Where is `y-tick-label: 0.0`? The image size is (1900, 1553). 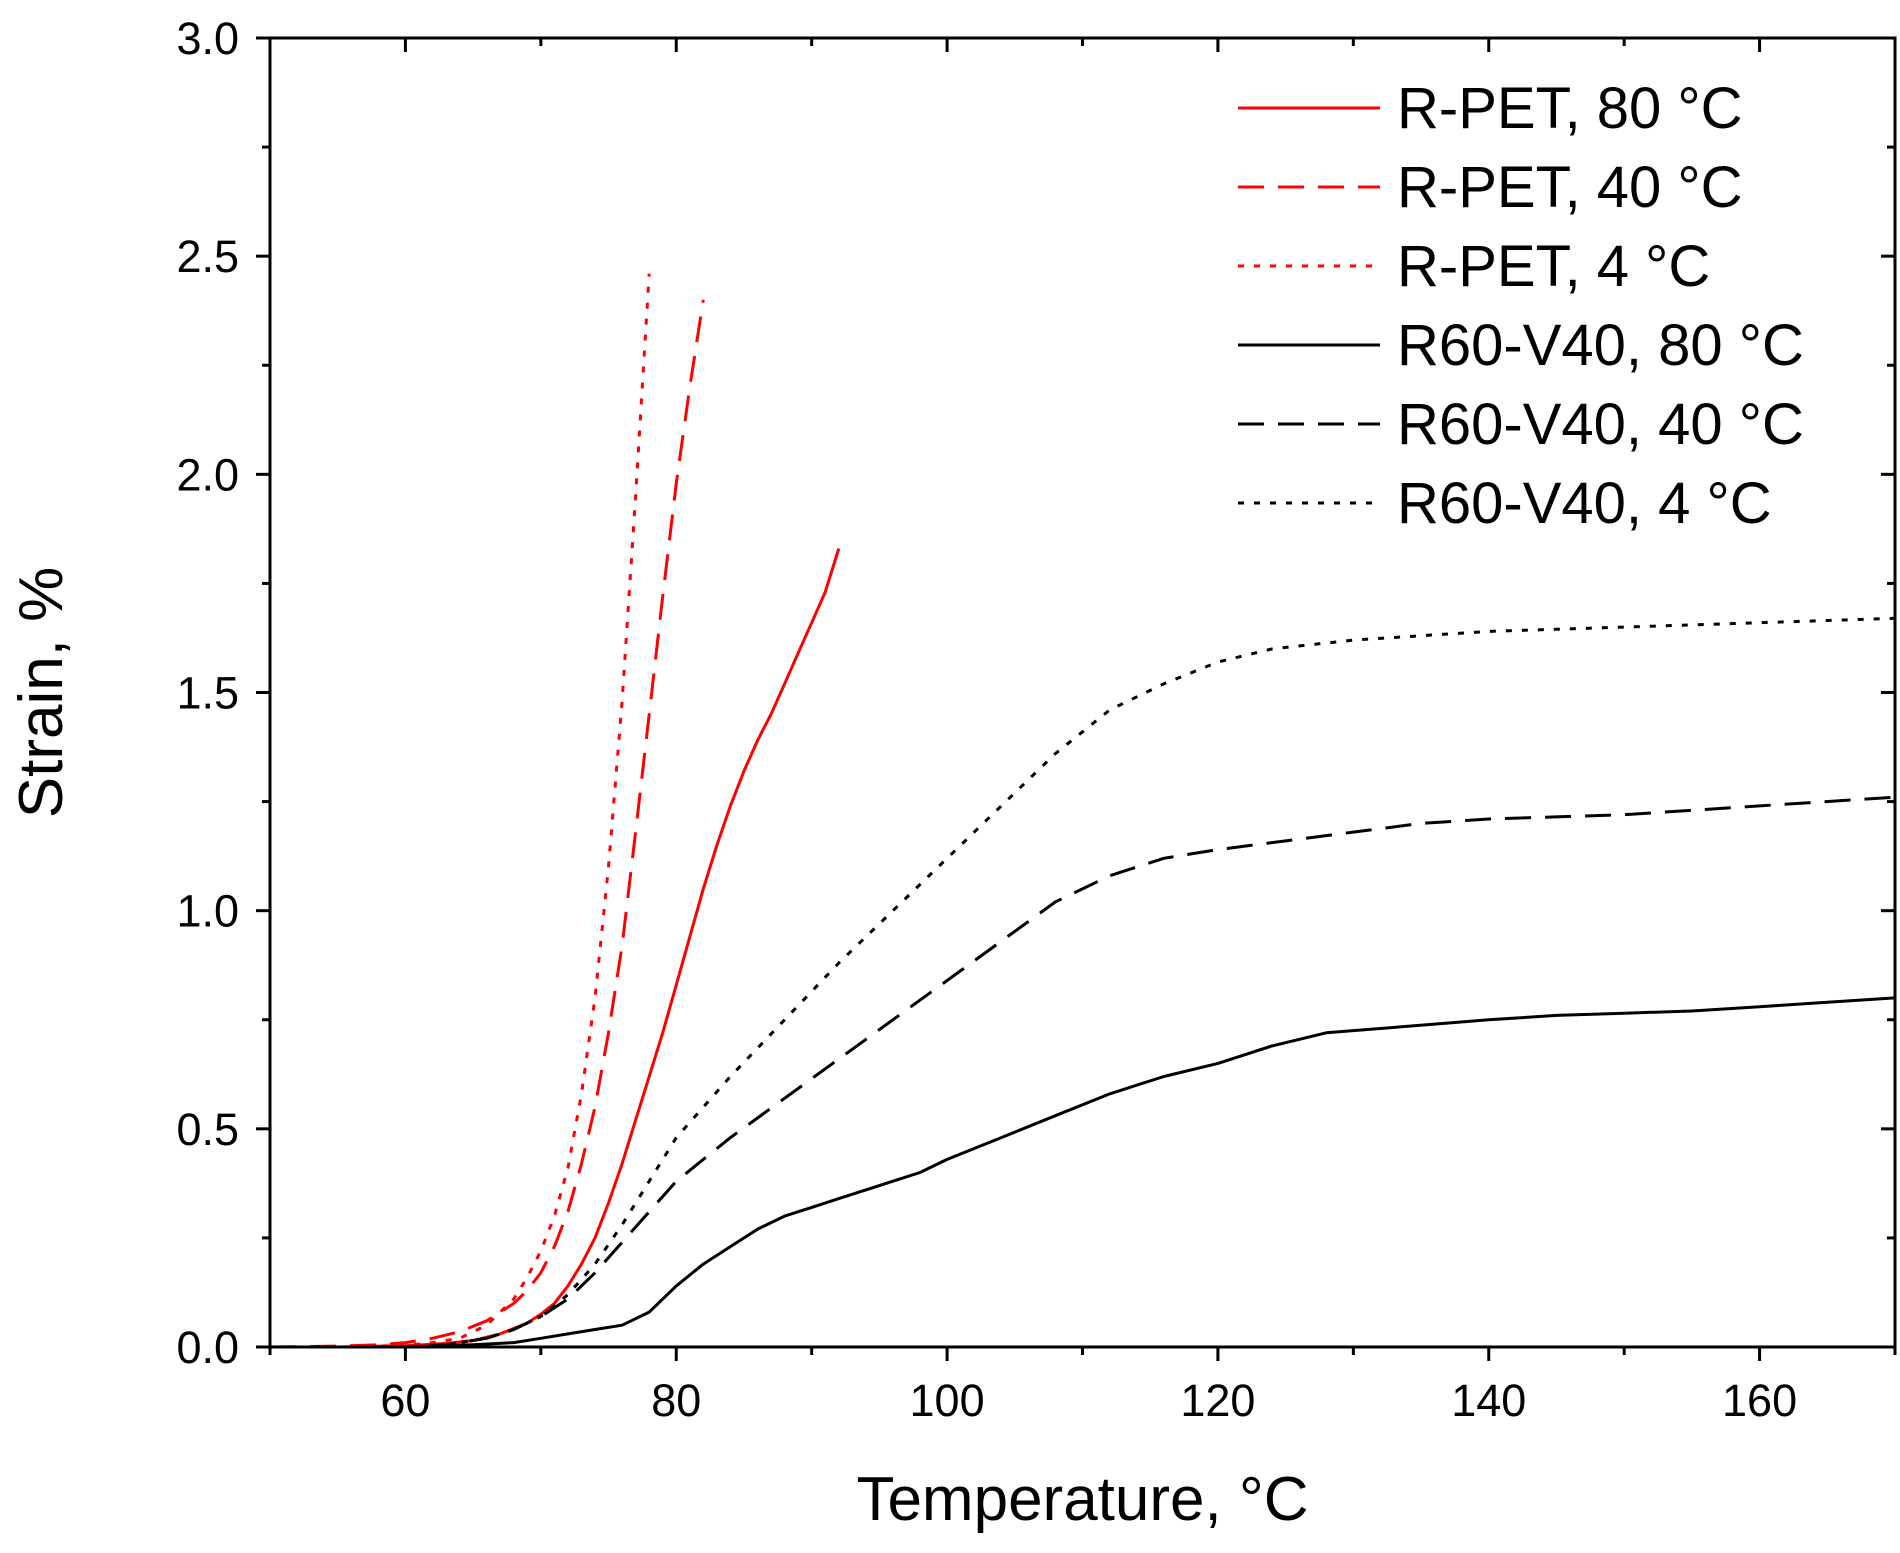 y-tick-label: 0.0 is located at coordinates (207, 1347).